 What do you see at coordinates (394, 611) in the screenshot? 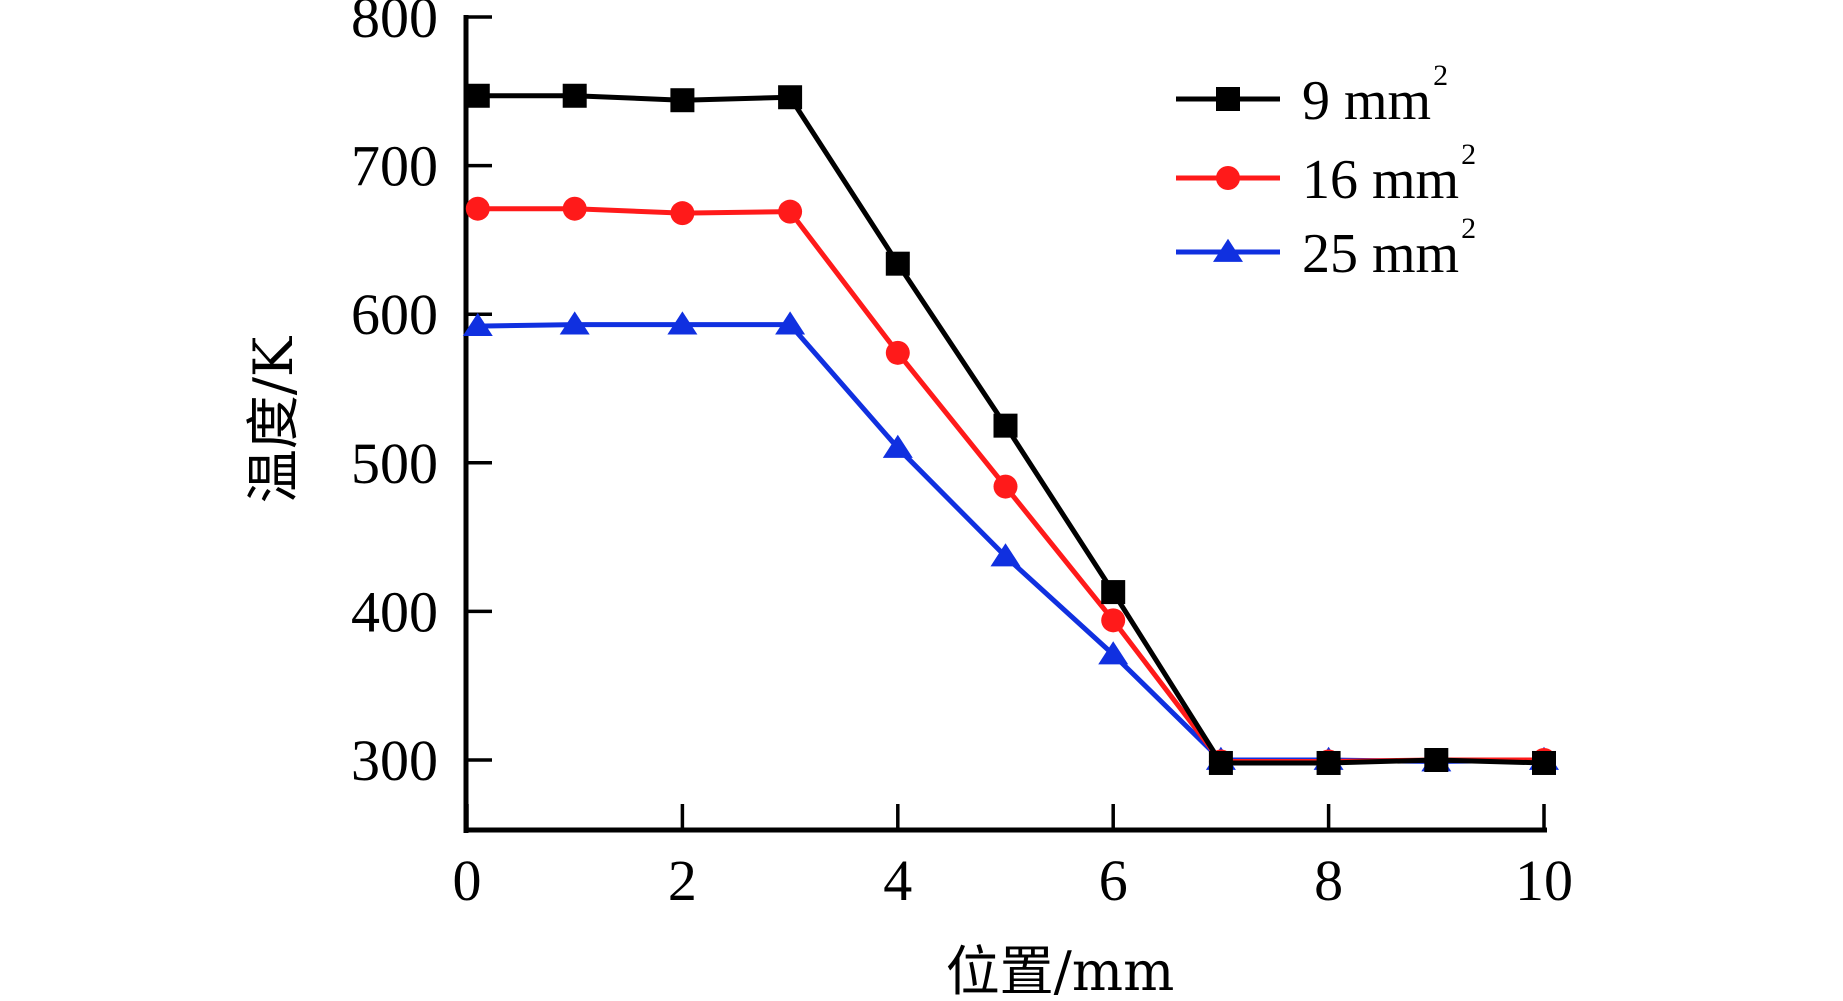
I see `y-tick-label: 400` at bounding box center [394, 611].